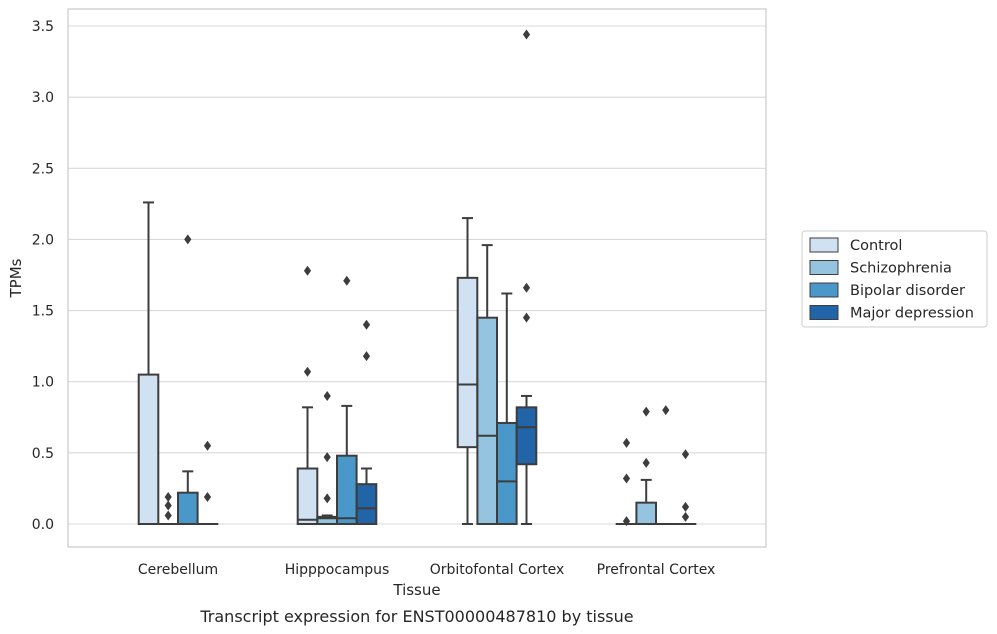  What do you see at coordinates (901, 269) in the screenshot?
I see `legend-label: Schizophrenia` at bounding box center [901, 269].